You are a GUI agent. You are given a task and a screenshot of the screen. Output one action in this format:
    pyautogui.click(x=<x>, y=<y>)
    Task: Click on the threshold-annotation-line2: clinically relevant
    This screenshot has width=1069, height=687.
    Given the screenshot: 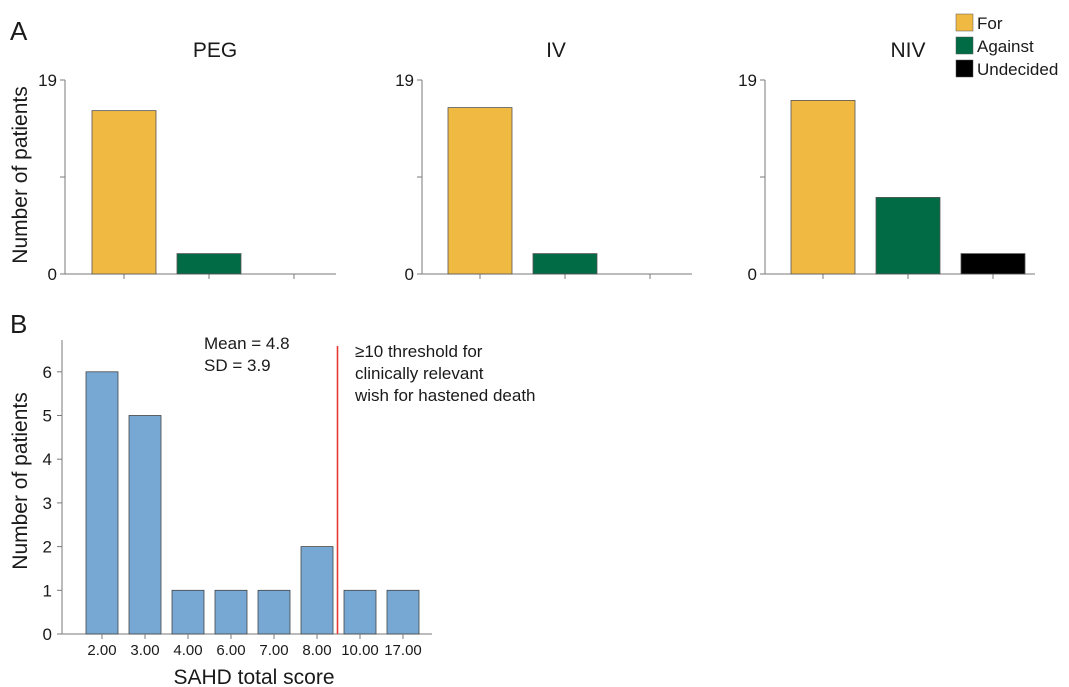 What is the action you would take?
    pyautogui.click(x=419, y=373)
    